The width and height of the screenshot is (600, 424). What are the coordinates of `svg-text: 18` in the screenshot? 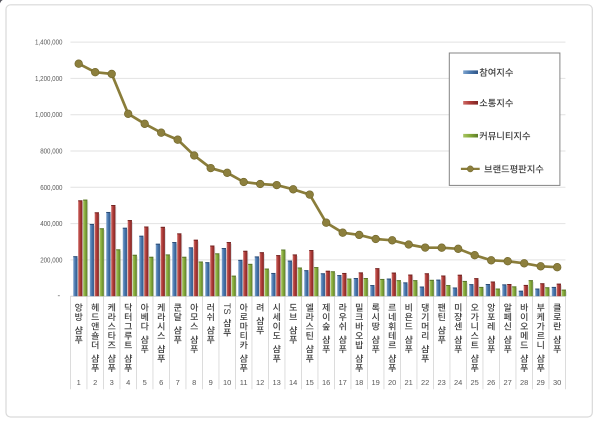 It's located at (359, 382).